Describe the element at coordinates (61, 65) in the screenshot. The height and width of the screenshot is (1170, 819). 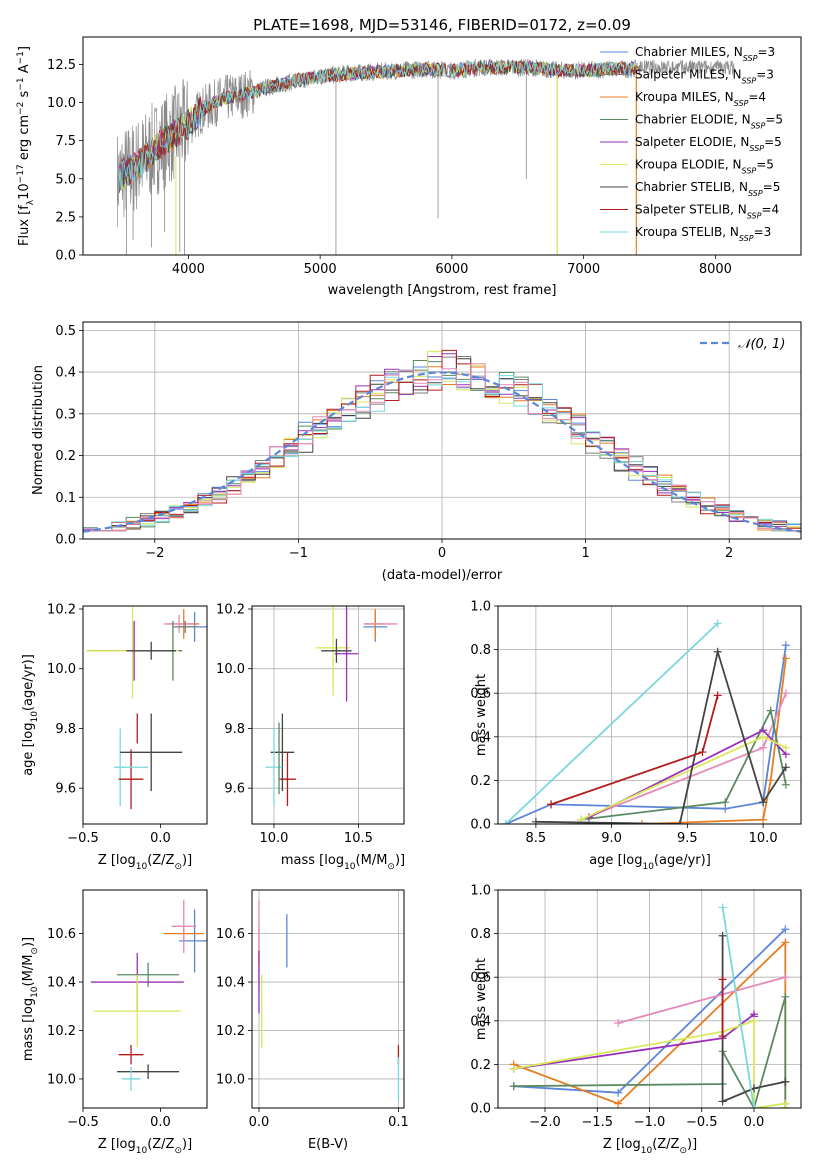
I see `y-tick-label: 12.5` at that location.